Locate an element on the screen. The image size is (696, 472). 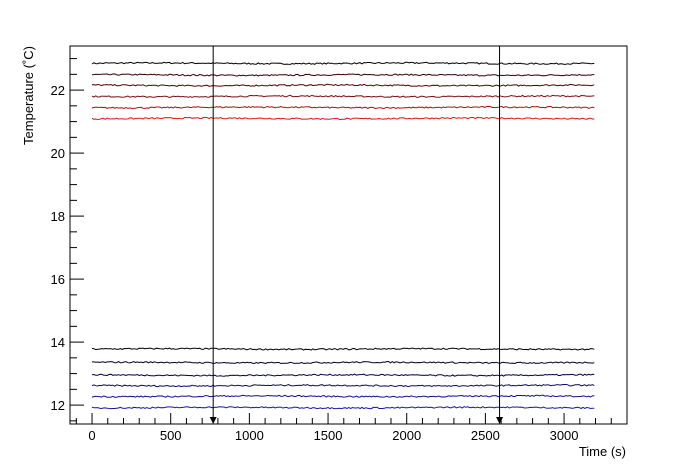
x-tick-label: 2000 is located at coordinates (406, 435).